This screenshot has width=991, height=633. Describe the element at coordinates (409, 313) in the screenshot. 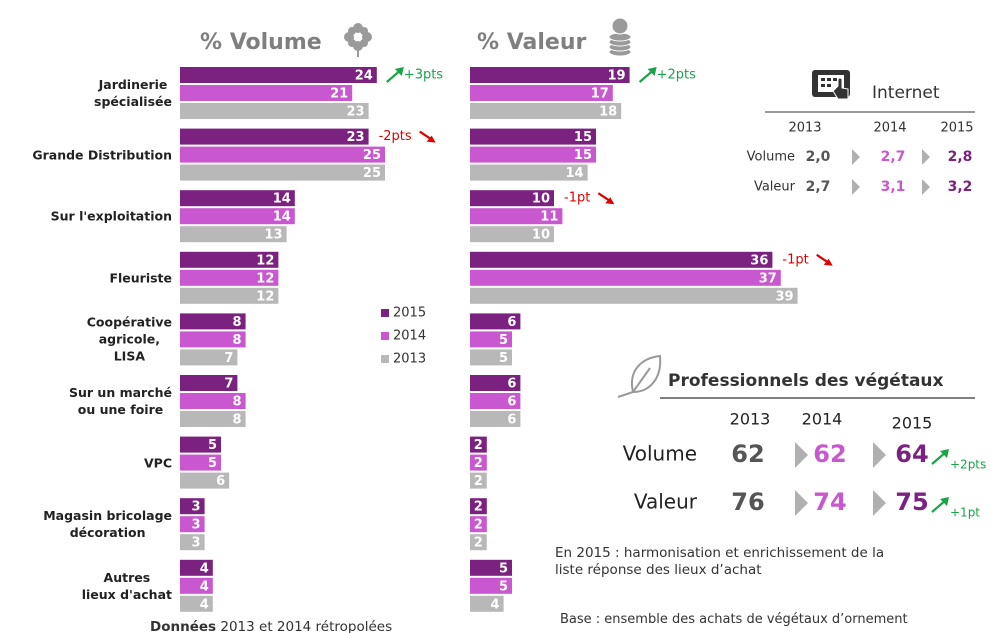

I see `legend-label: 2015` at that location.